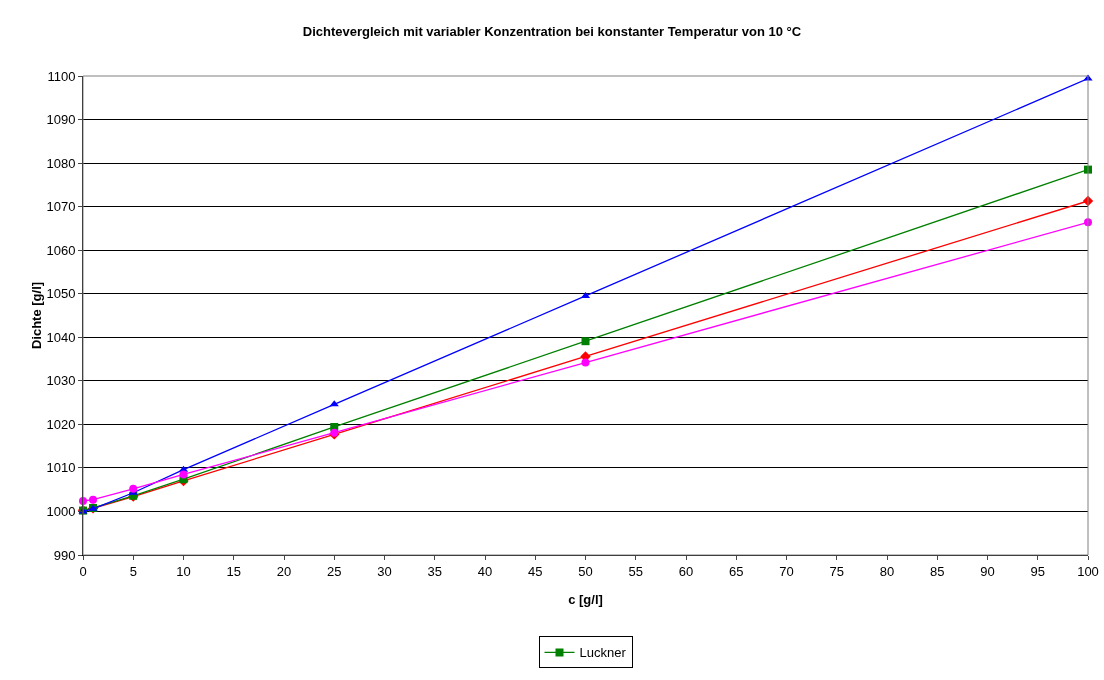  Describe the element at coordinates (937, 571) in the screenshot. I see `x-tick-label: 85` at that location.